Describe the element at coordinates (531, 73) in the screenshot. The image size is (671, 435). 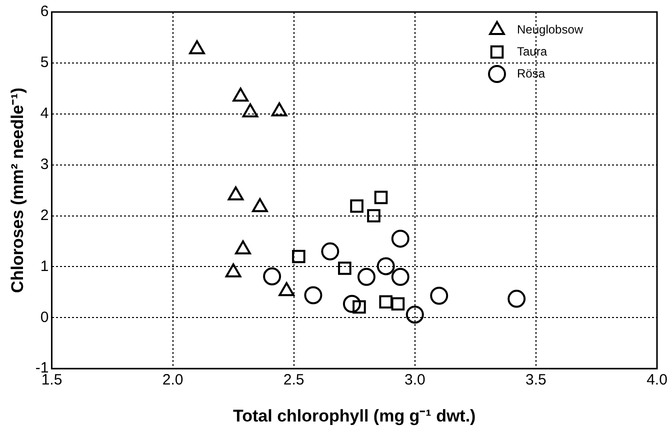
I see `legend-label: Rösa` at that location.